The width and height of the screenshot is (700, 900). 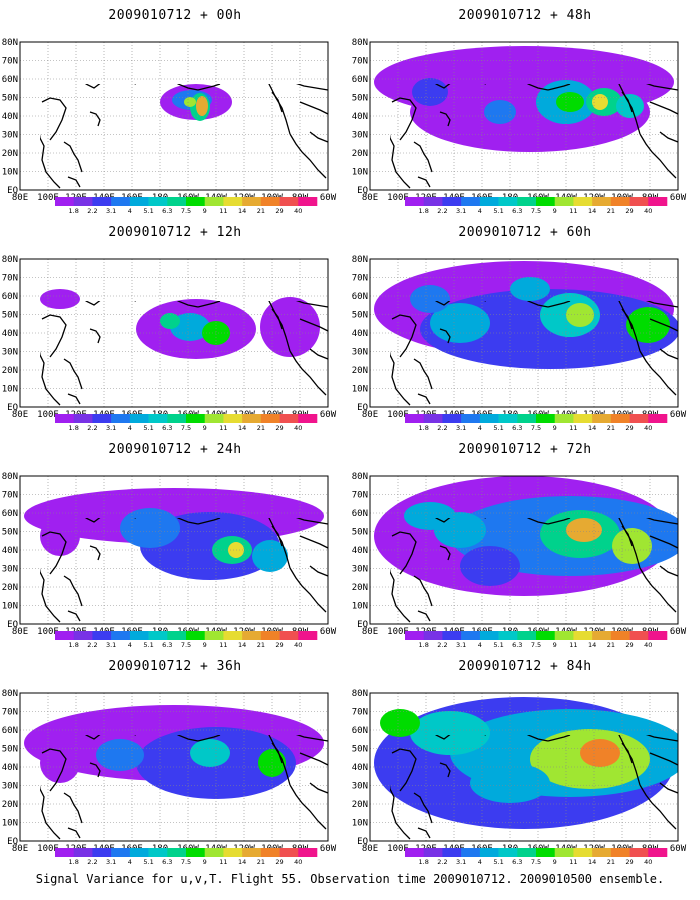 I want to click on colorbar-level-label: 14, so click(x=592, y=862).